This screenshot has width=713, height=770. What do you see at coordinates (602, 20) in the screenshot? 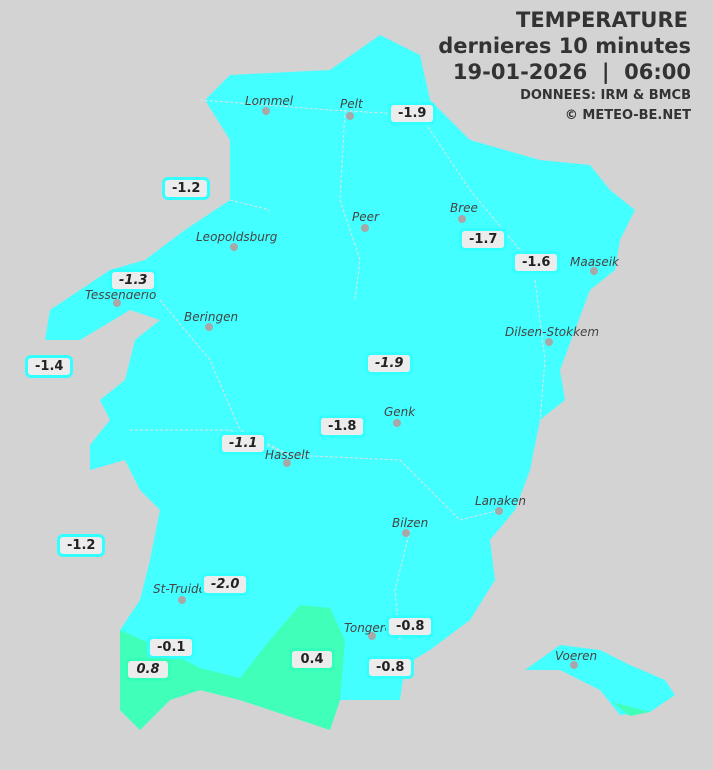
I see `map-title: TEMPERATURE` at bounding box center [602, 20].